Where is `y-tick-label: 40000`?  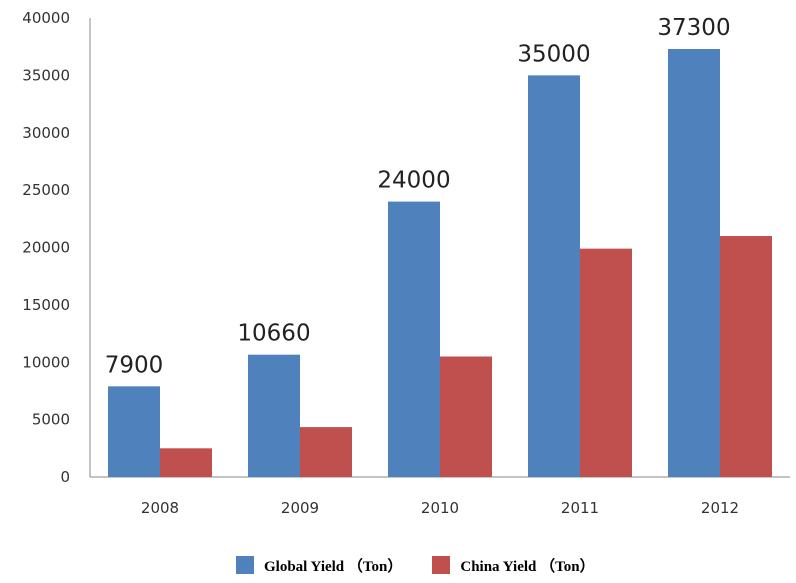 y-tick-label: 40000 is located at coordinates (46, 18).